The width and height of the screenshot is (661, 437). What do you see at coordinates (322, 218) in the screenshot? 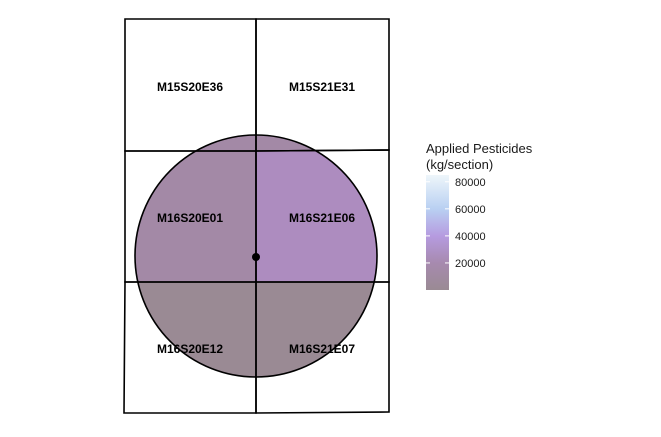
I see `label-M16S21E06: M16S21E06` at bounding box center [322, 218].